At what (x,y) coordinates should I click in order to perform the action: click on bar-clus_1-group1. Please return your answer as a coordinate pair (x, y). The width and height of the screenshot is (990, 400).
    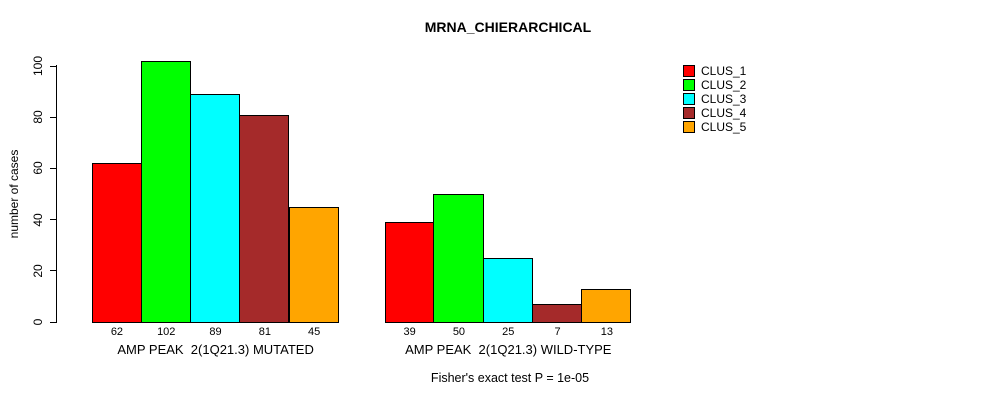
    Looking at the image, I should click on (117, 243).